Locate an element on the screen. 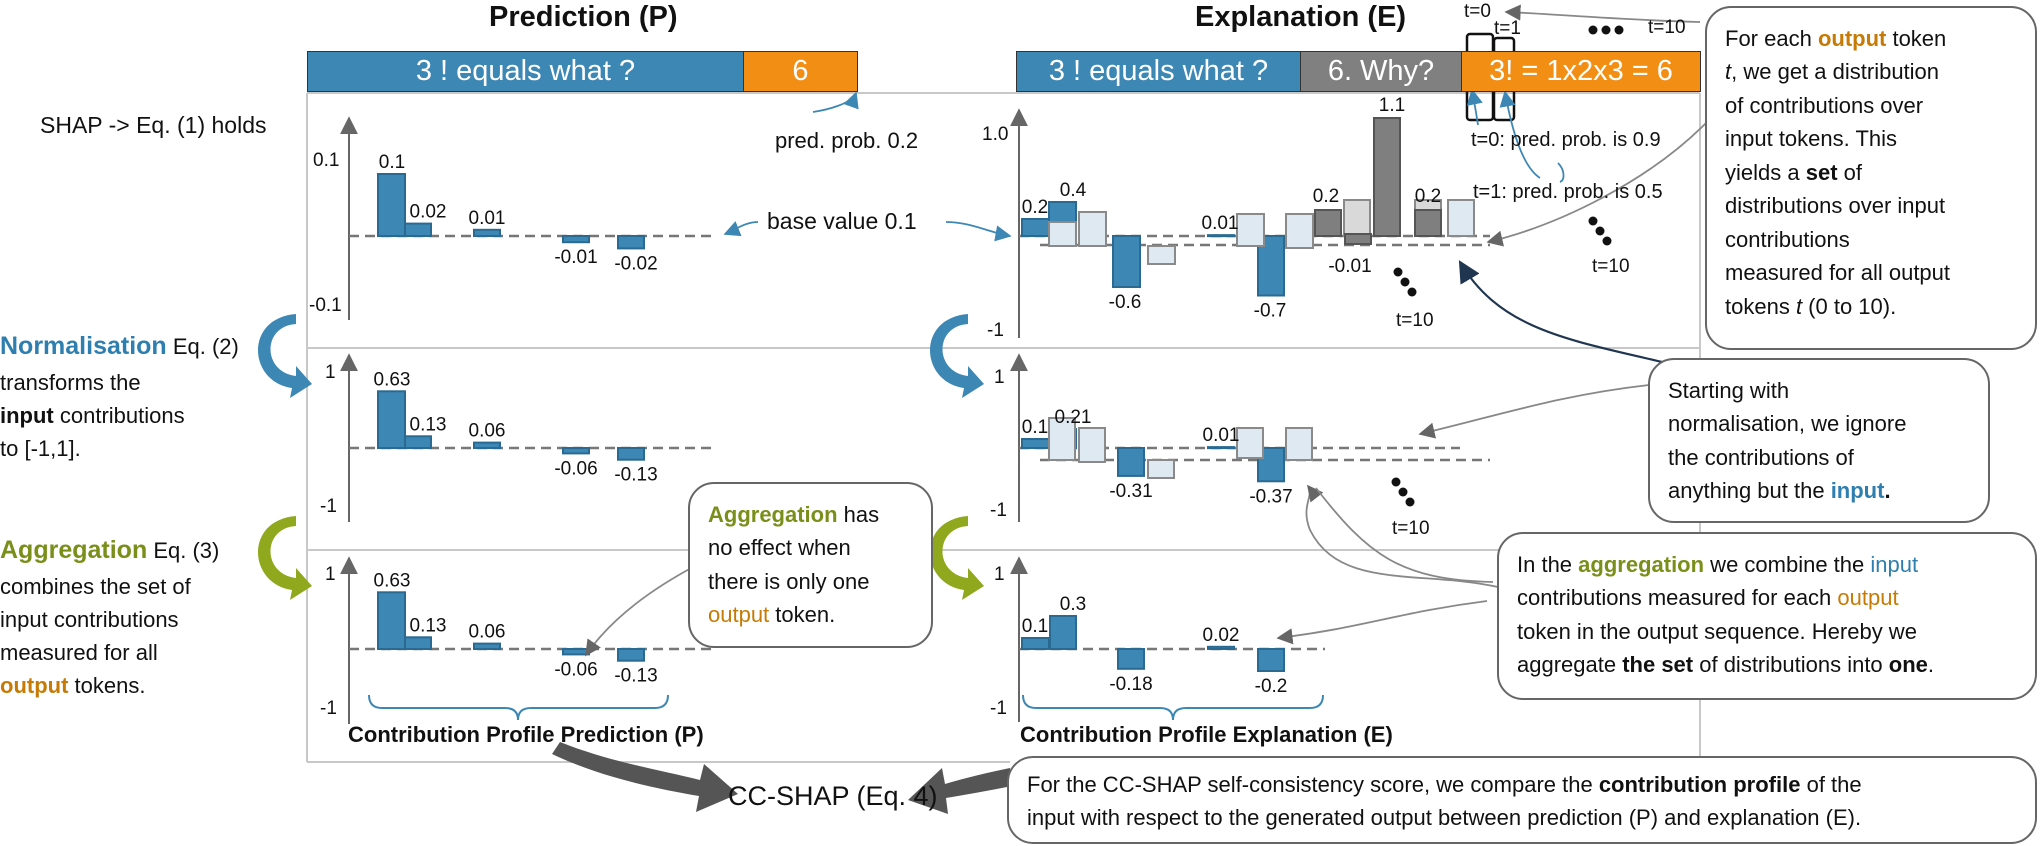 This screenshot has width=2040, height=846. cc-shap-label: CC-SHAP (Eq. 4) is located at coordinates (833, 796).